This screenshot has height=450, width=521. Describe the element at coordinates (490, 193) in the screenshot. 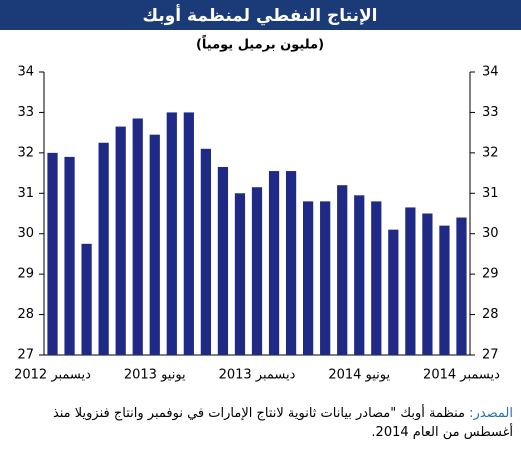

I see `y2-tick-label: 31` at that location.